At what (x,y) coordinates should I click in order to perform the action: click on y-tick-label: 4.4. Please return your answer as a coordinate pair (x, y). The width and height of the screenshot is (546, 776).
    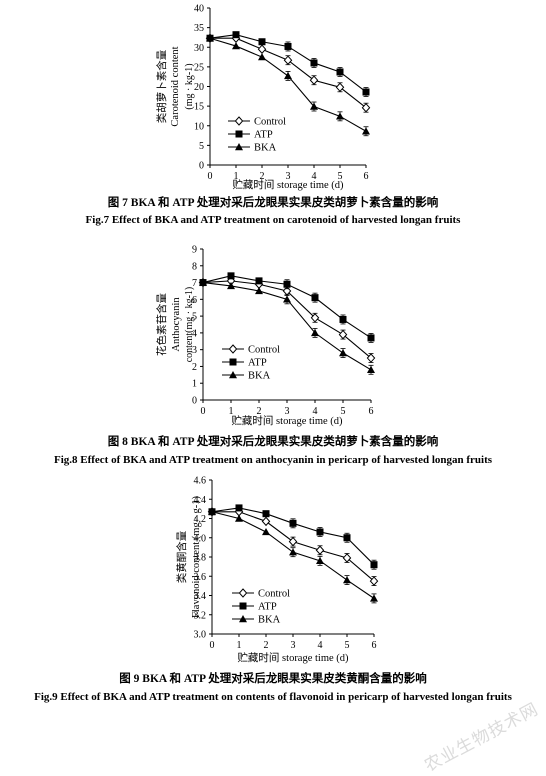
    Looking at the image, I should click on (200, 500).